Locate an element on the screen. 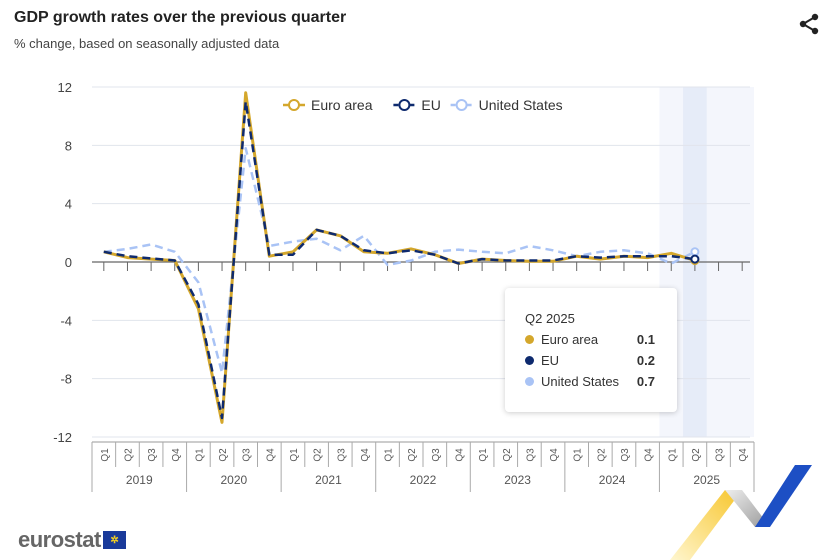  share-icon is located at coordinates (809, 24).